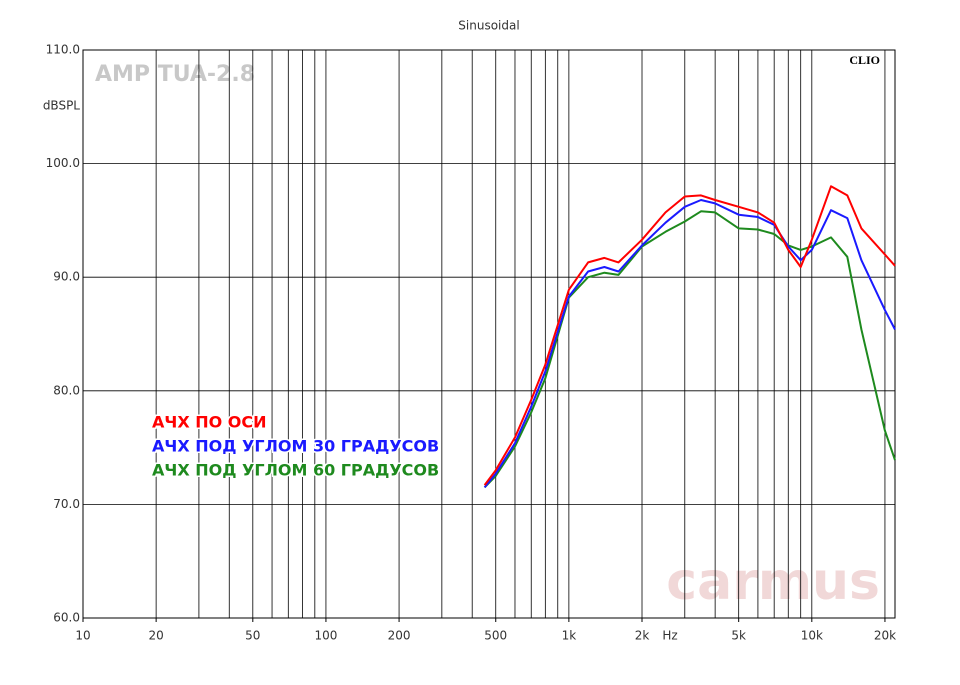 The width and height of the screenshot is (960, 685). I want to click on watermark-logo: carmus, so click(773, 582).